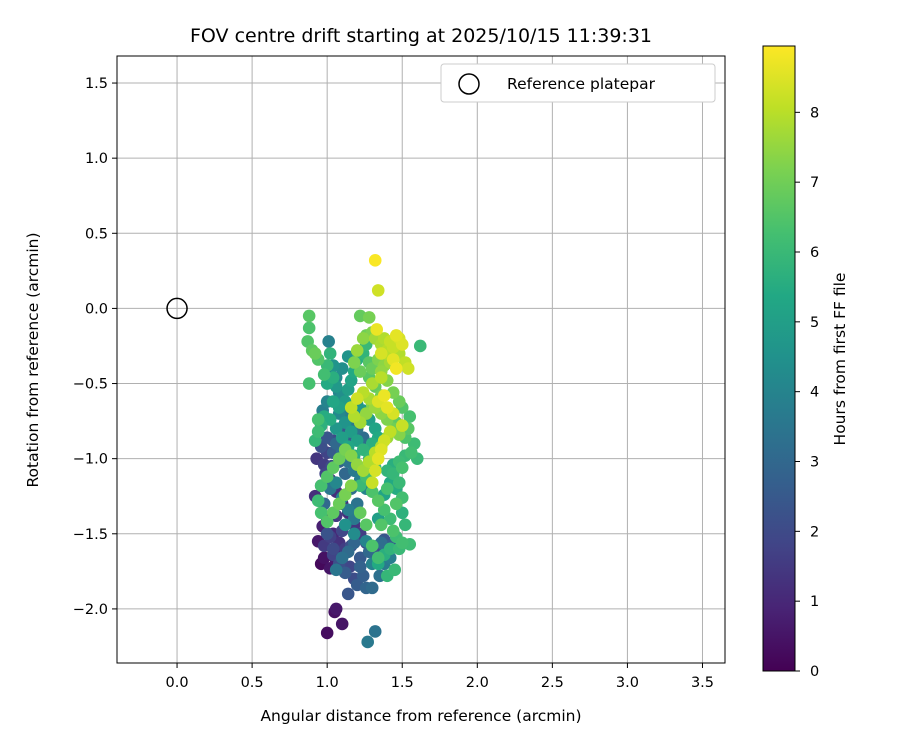 The image size is (900, 750). What do you see at coordinates (814, 323) in the screenshot?
I see `colorbar-tick-label: 5` at bounding box center [814, 323].